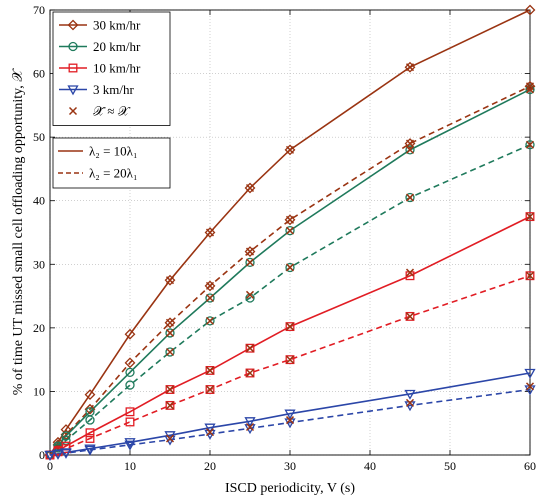 This screenshot has width=541, height=500. Describe the element at coordinates (50, 466) in the screenshot. I see `x-tick-label: 0` at that location.